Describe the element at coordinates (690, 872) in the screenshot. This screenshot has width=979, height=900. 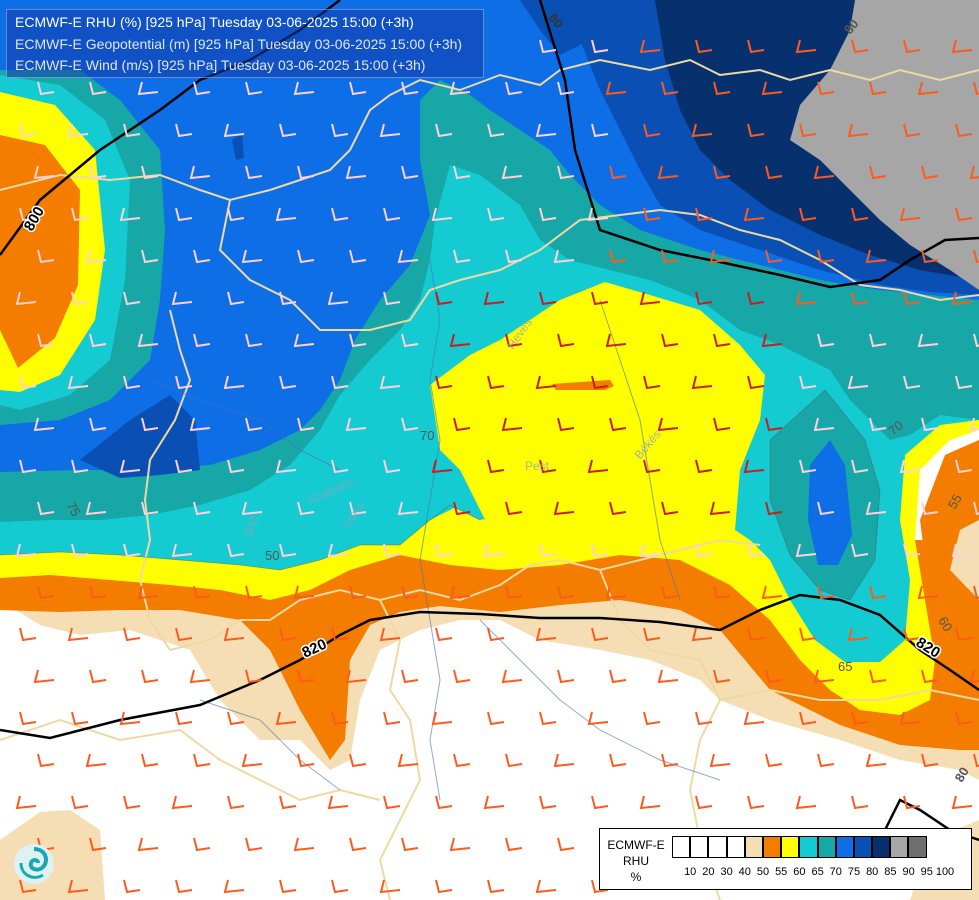
I see `legend-tick-label: 10` at that location.